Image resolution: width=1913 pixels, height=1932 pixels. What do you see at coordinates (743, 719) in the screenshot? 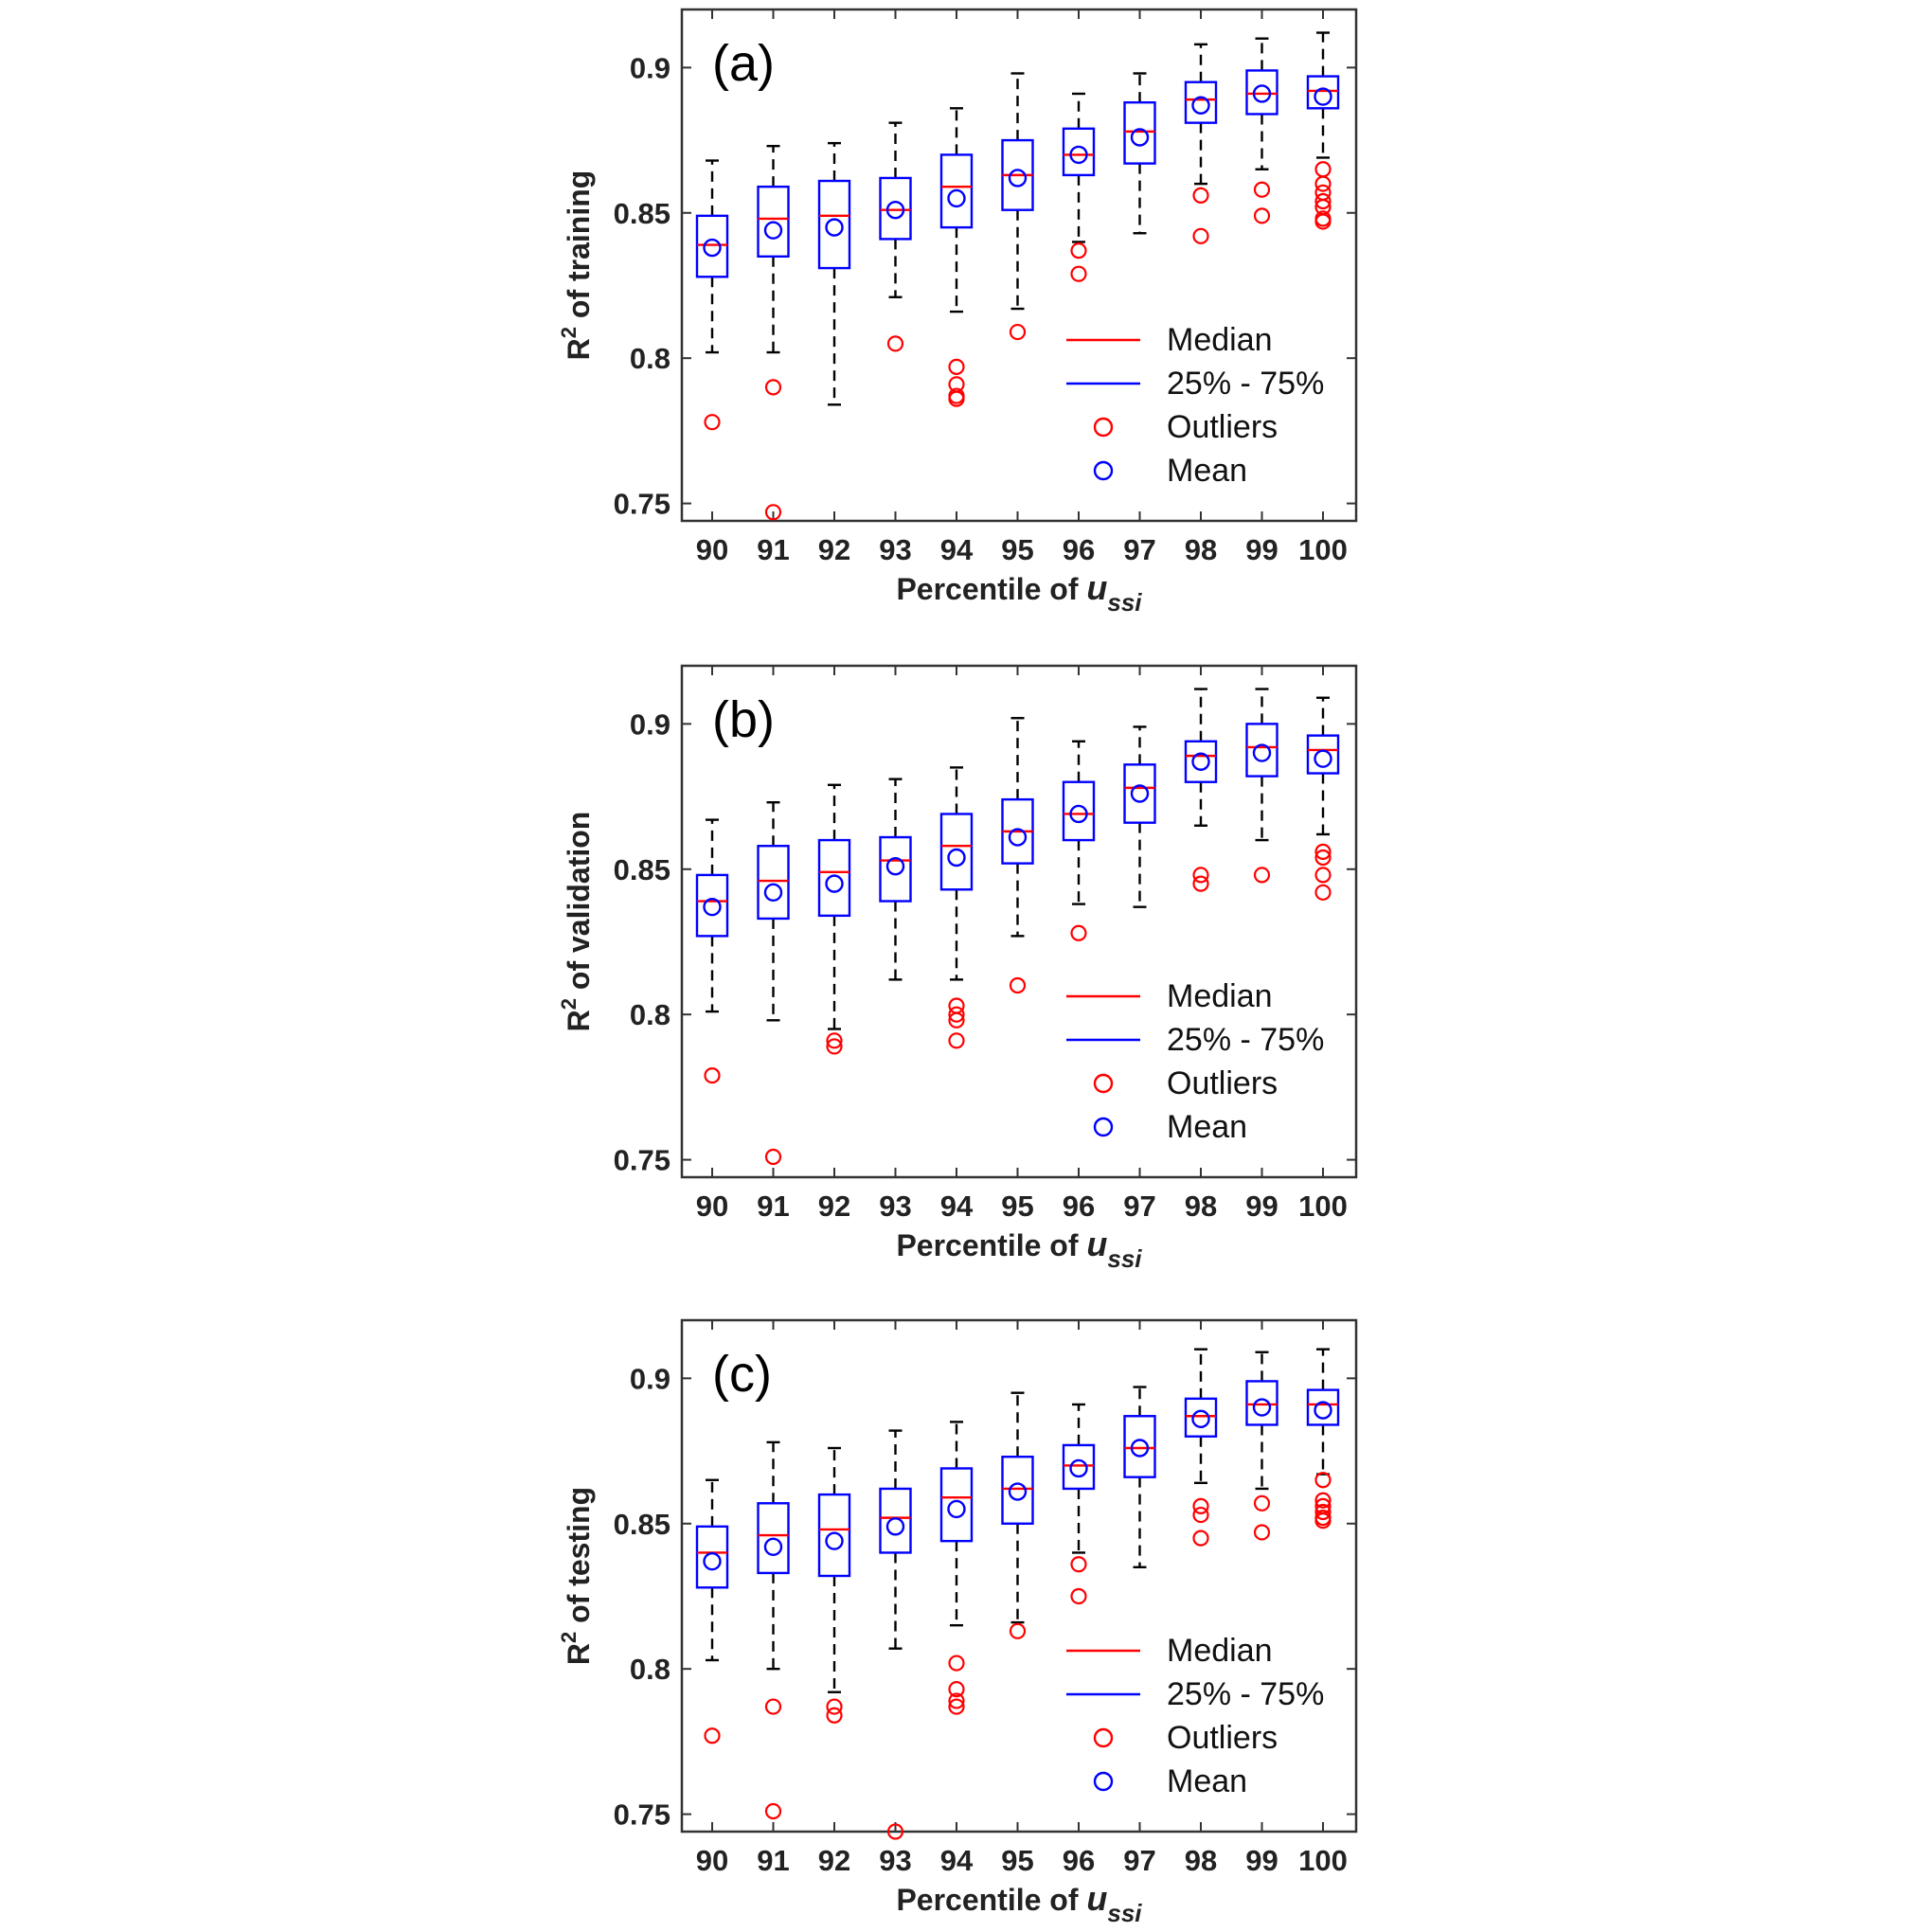
I see `panel-label: (b)` at bounding box center [743, 719].